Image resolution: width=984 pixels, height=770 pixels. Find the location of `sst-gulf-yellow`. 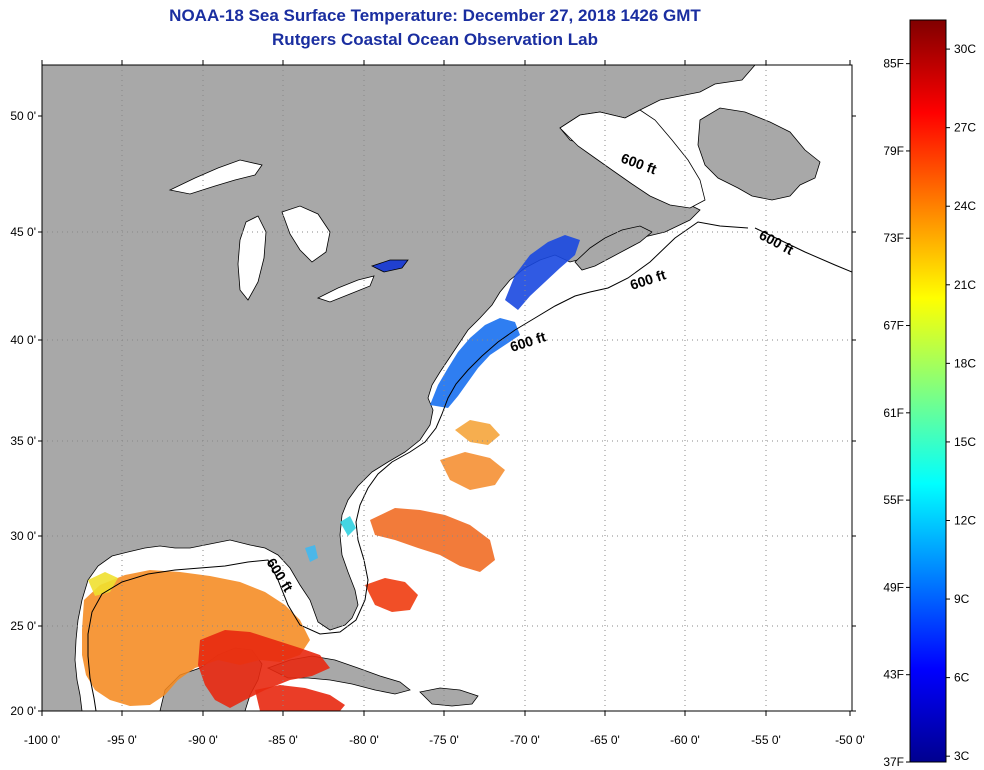

sst-gulf-yellow is located at coordinates (103, 584).